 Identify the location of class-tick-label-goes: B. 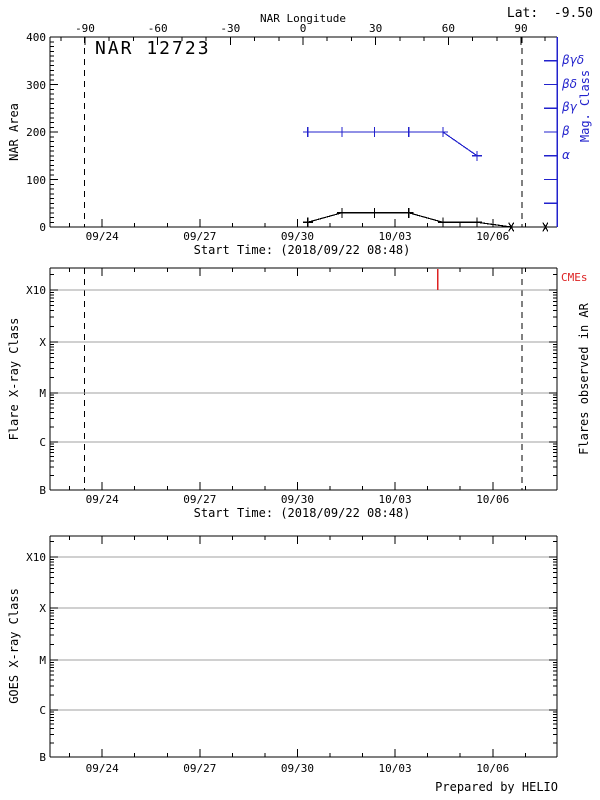
(42, 757).